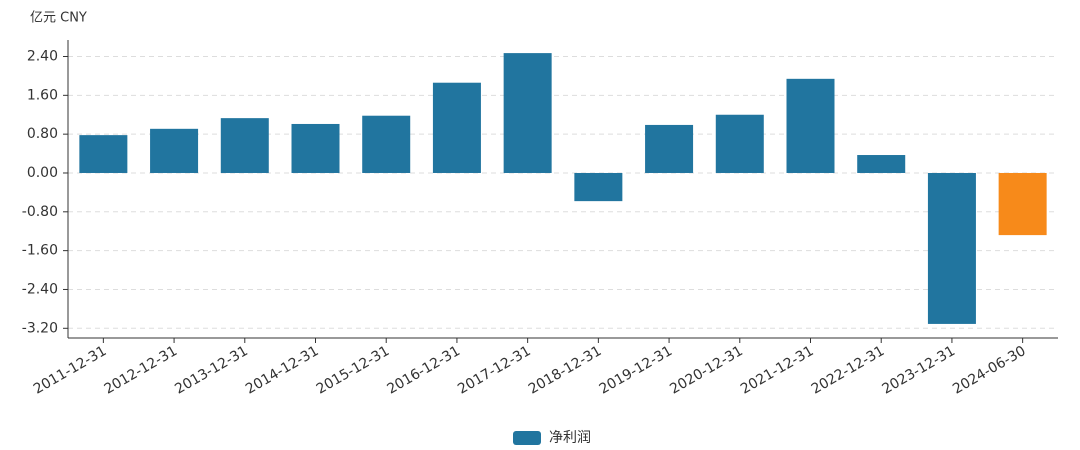  Describe the element at coordinates (42, 95) in the screenshot. I see `y-tick-label: 1.60` at that location.